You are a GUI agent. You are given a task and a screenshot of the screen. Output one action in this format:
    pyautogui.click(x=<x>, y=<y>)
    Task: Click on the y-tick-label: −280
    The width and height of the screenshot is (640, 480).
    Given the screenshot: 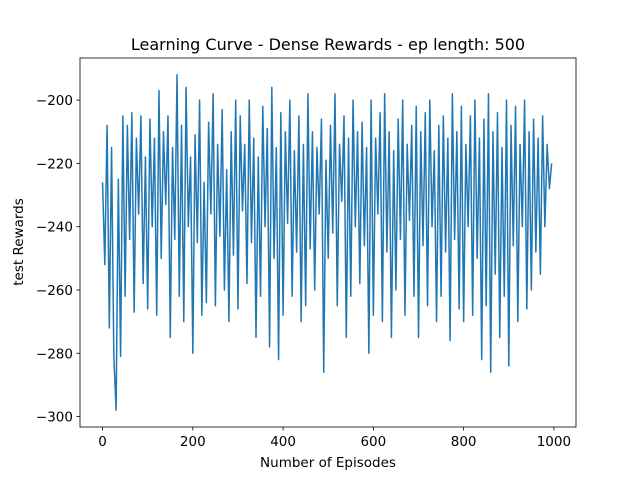 What is the action you would take?
    pyautogui.click(x=54, y=354)
    